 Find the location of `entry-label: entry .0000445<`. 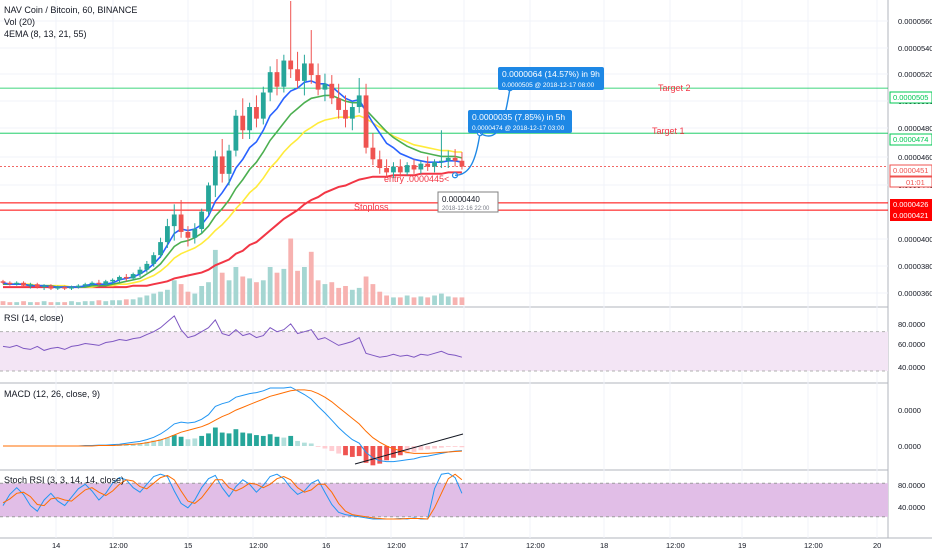

entry-label: entry .0000445< is located at coordinates (416, 179).